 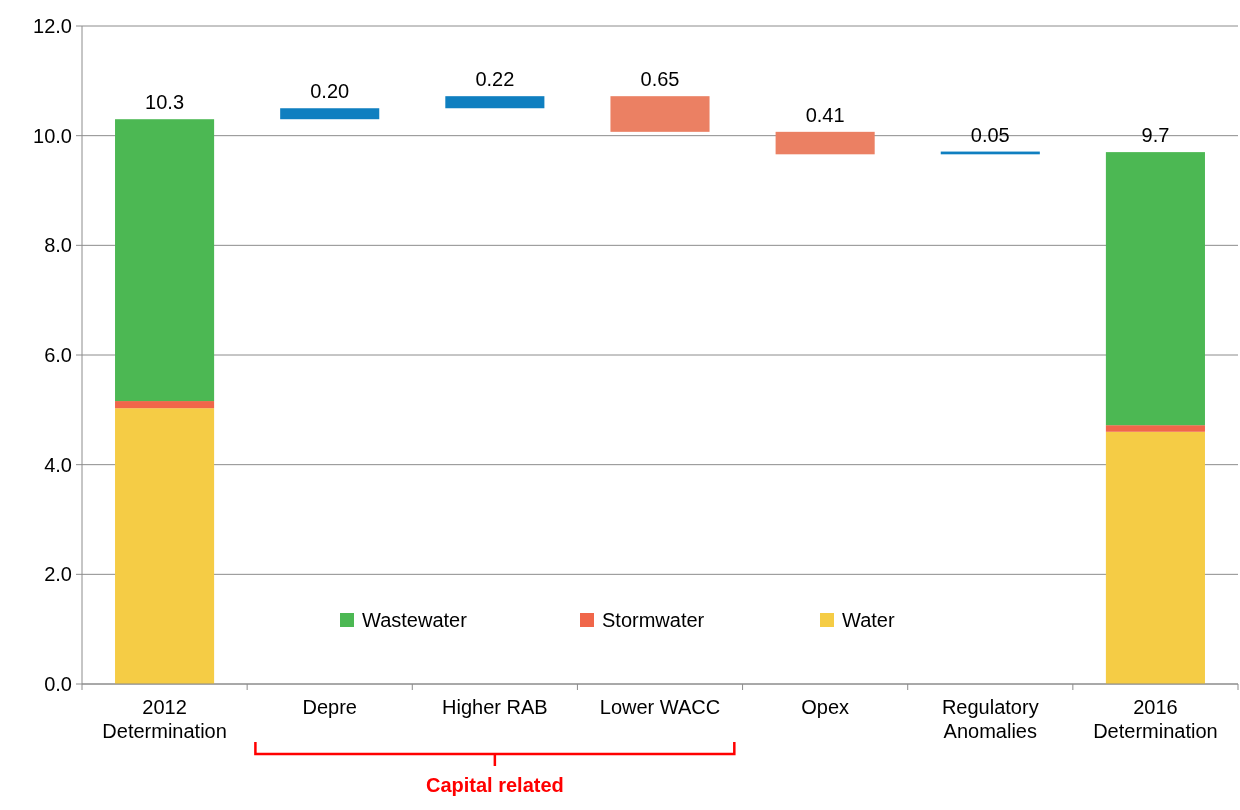 What do you see at coordinates (1155, 135) in the screenshot?
I see `total-label: 9.7` at bounding box center [1155, 135].